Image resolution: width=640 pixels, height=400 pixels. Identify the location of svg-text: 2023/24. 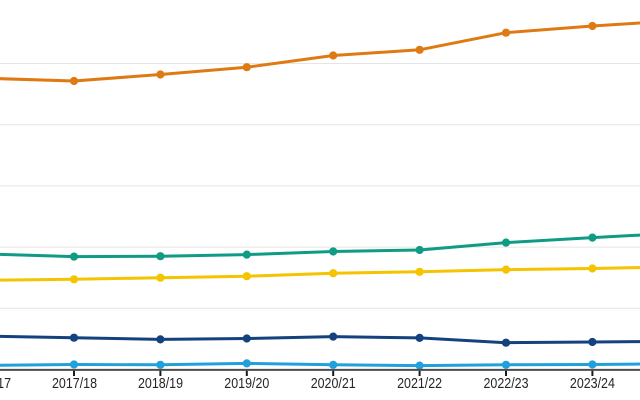
(592, 384).